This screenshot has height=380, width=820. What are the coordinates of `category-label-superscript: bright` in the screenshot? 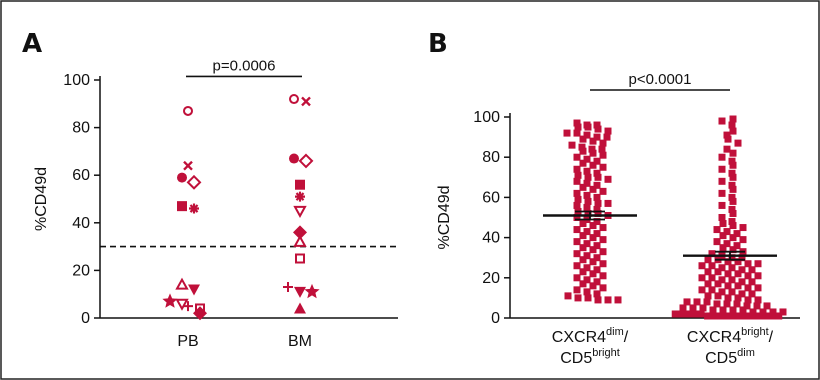 It's located at (755, 332).